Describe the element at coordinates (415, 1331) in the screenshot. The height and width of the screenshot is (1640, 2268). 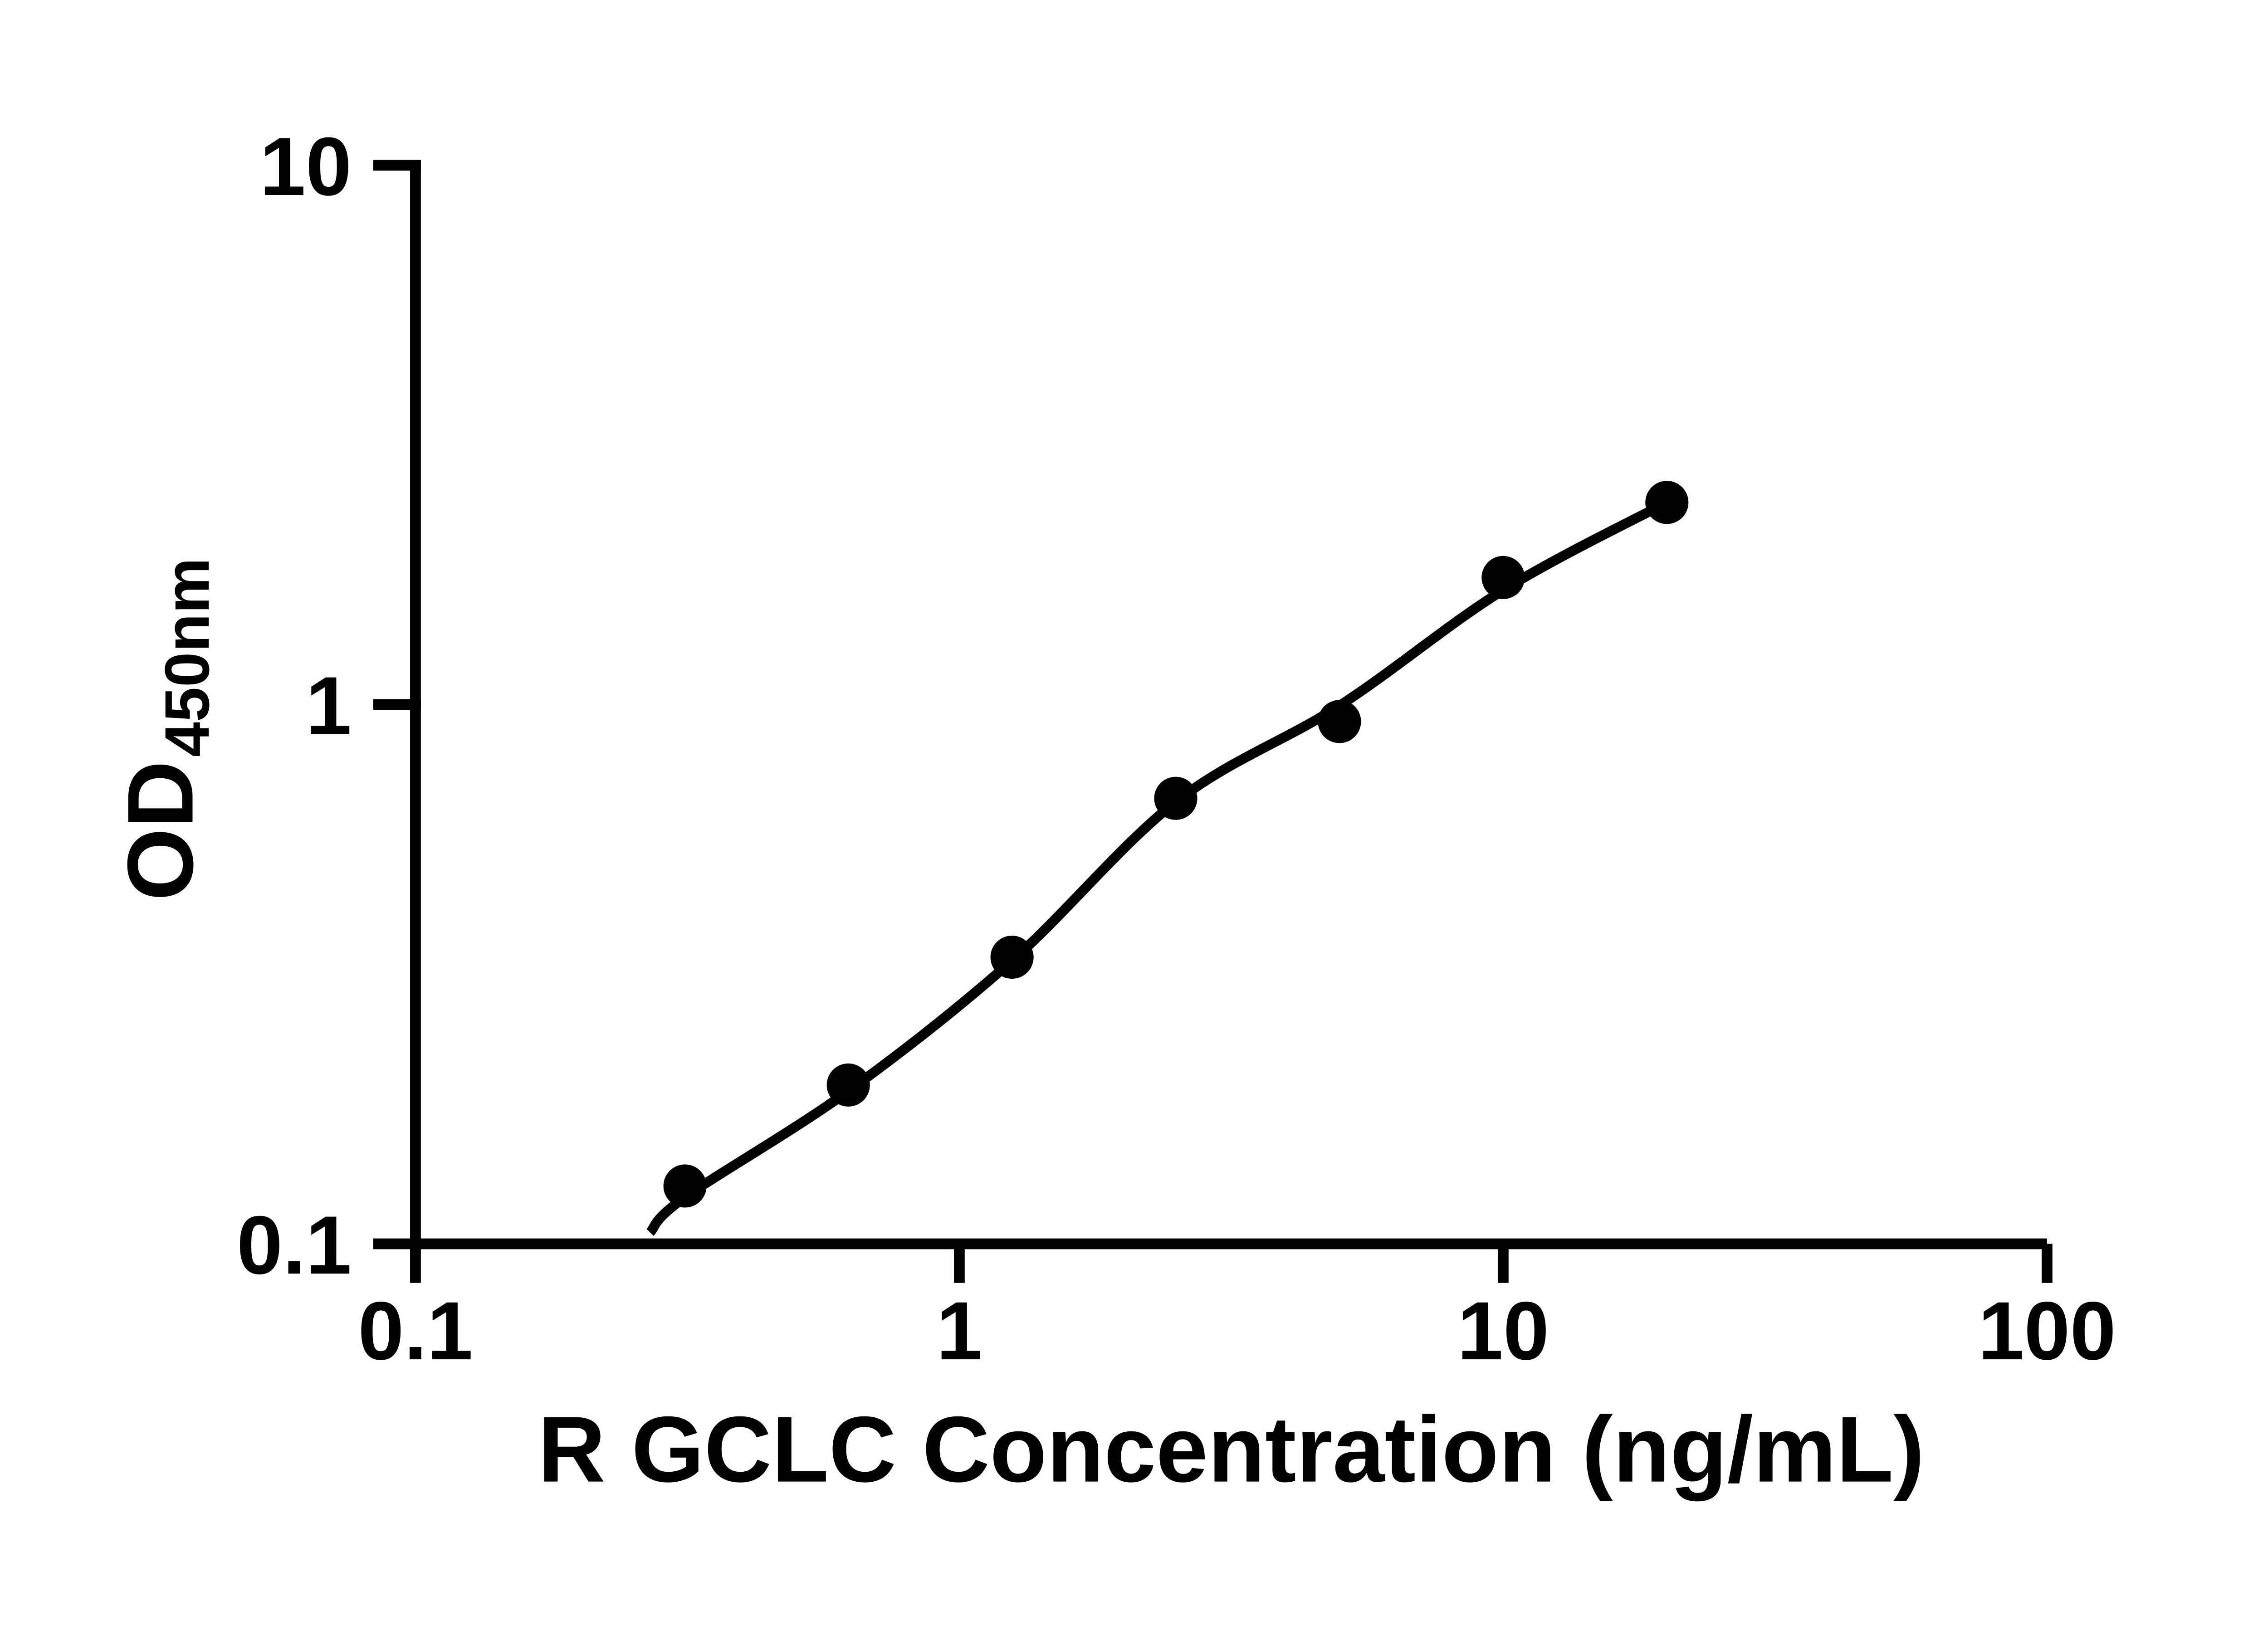
I see `x-tick-label: 0.1` at that location.